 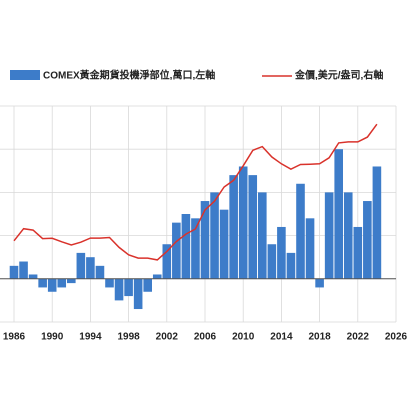 What do you see at coordinates (243, 337) in the screenshot?
I see `x-tick-label: 2010` at bounding box center [243, 337].